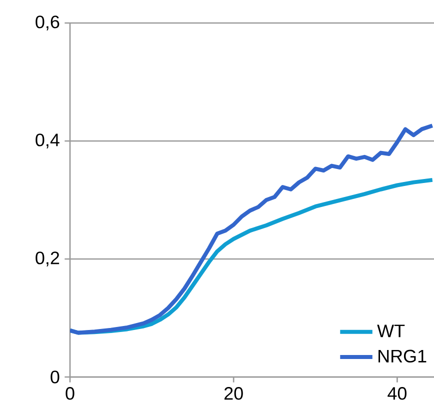 This screenshot has height=417, width=434. What do you see at coordinates (70, 393) in the screenshot?
I see `x-tick-label: 0` at bounding box center [70, 393].